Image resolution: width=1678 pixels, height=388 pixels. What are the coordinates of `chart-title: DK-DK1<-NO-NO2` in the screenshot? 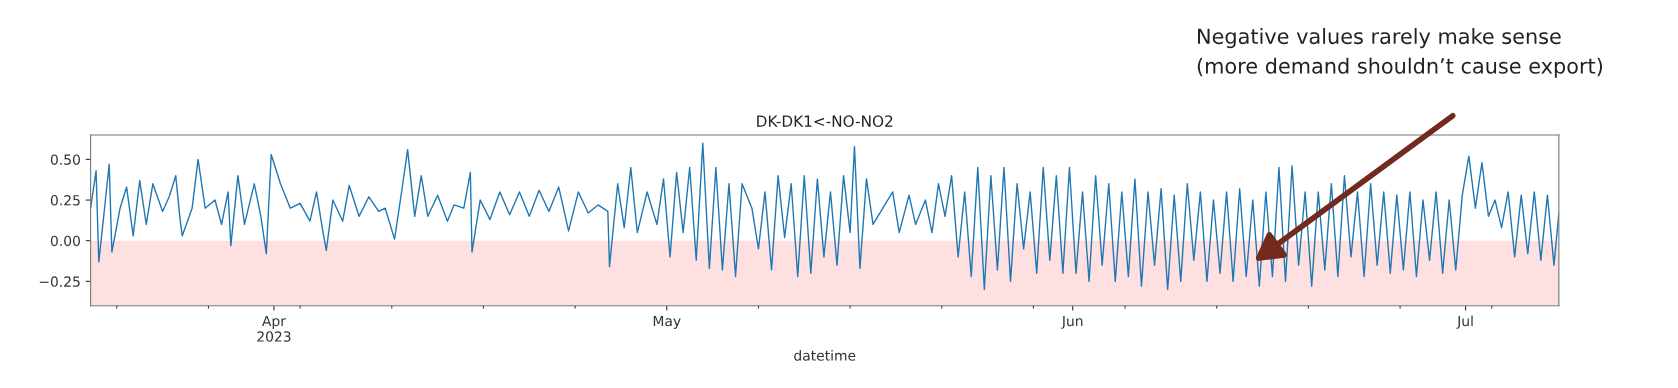 It's located at (825, 121).